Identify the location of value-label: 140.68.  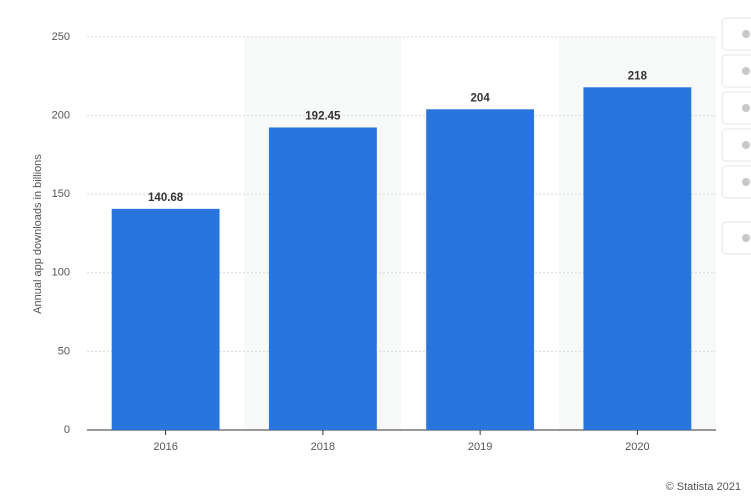
(166, 198).